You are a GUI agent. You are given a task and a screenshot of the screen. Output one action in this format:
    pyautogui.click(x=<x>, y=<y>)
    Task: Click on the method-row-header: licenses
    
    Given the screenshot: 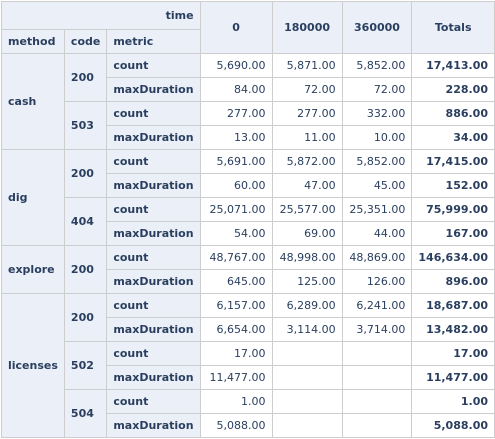 What is the action you would take?
    pyautogui.click(x=33, y=365)
    